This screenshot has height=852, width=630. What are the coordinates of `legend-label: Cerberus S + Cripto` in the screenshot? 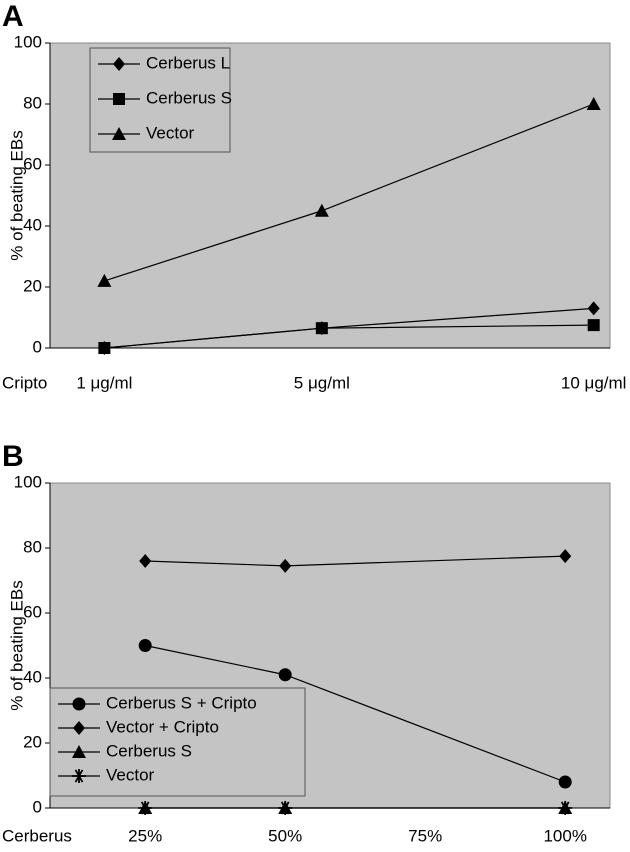 It's located at (181, 702).